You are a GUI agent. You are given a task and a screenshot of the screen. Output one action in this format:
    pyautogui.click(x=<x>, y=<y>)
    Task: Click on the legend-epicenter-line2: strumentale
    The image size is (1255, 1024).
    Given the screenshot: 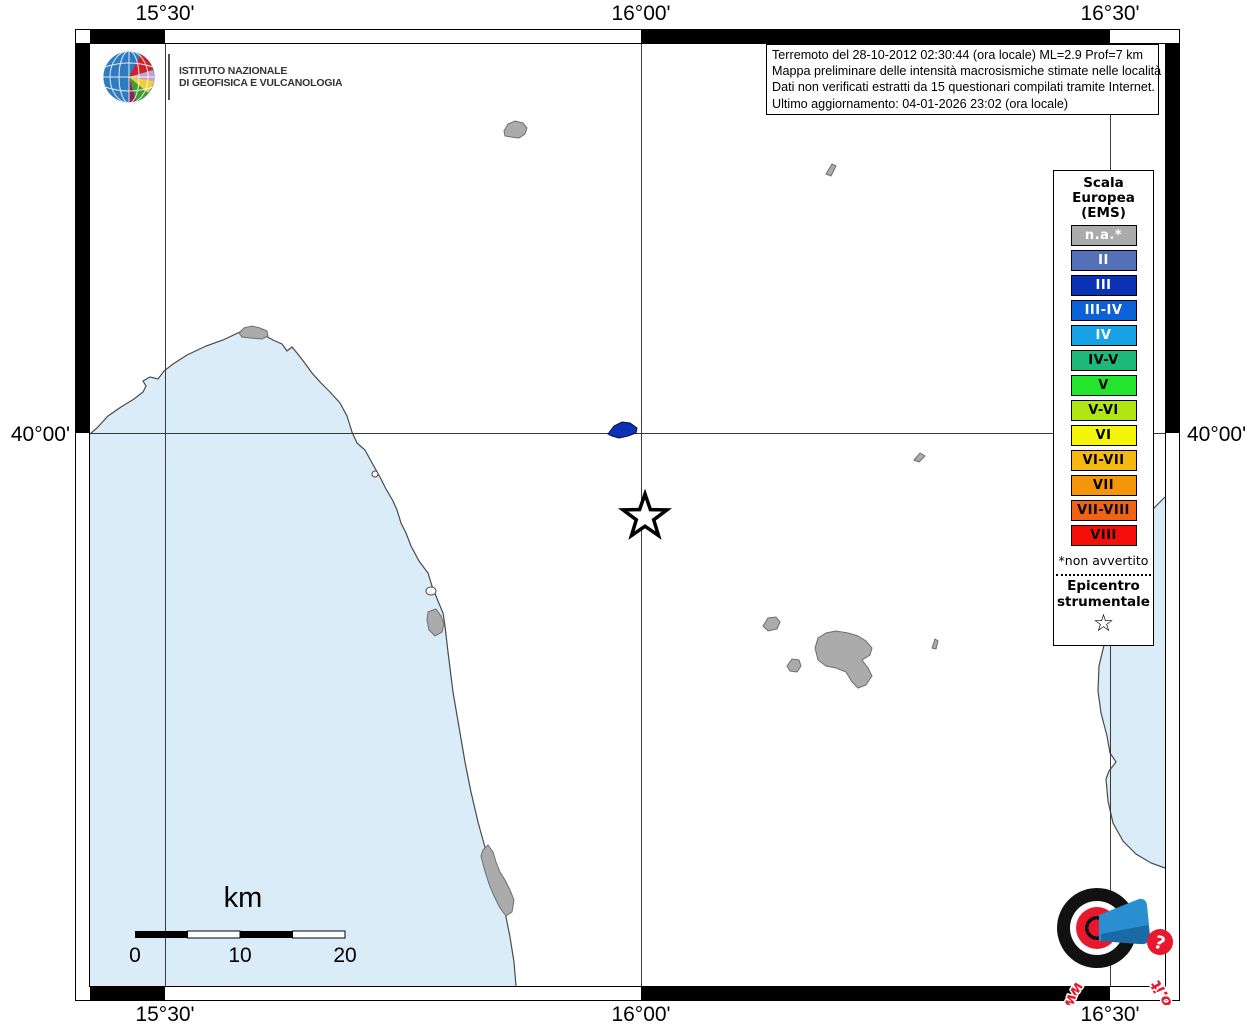 What is the action you would take?
    pyautogui.click(x=1103, y=602)
    